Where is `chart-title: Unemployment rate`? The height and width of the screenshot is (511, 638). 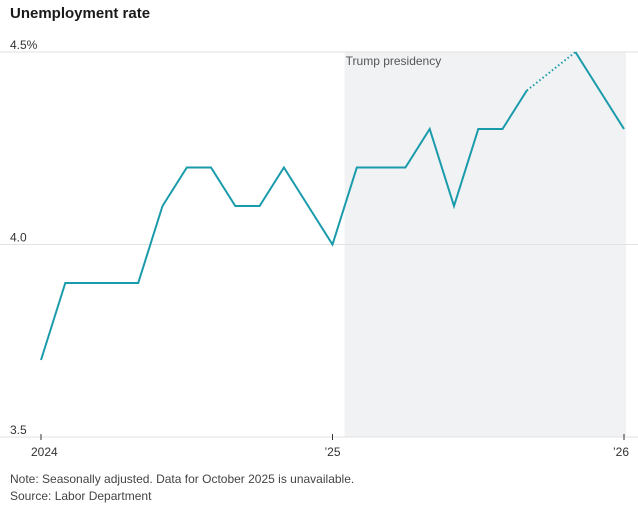 chart-title: Unemployment rate is located at coordinates (80, 13).